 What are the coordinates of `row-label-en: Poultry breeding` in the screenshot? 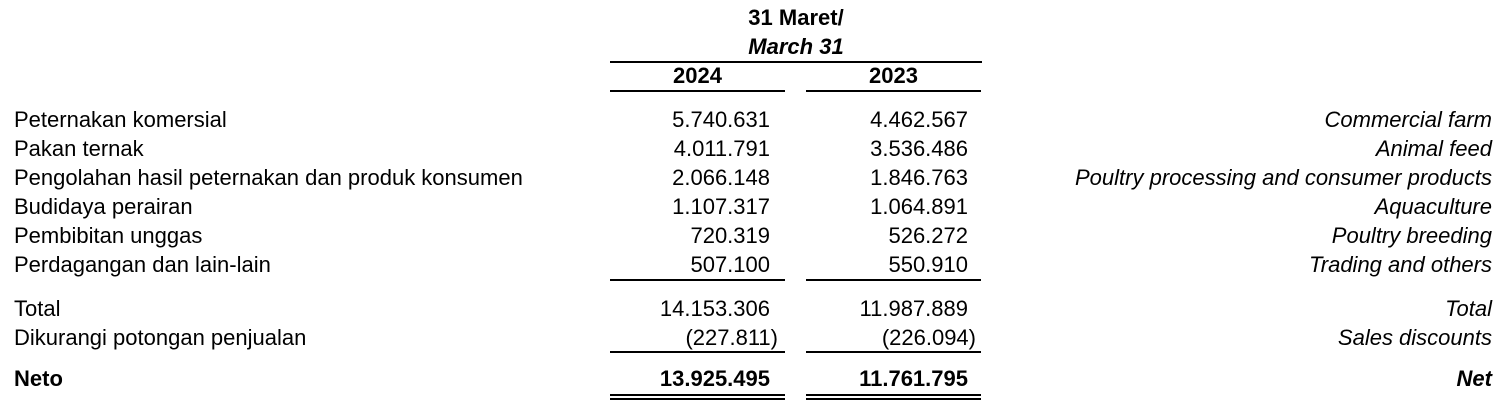 It's located at (1411, 235).